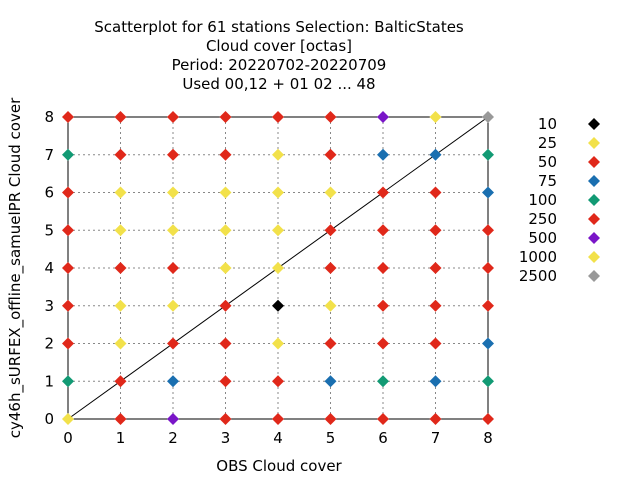 This screenshot has height=480, width=640. I want to click on y-tick-label: 3, so click(49, 306).